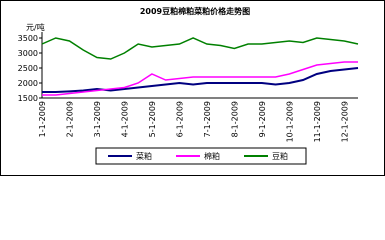 The image size is (385, 240). I want to click on x-tick-label: 12-1-2009, so click(344, 121).